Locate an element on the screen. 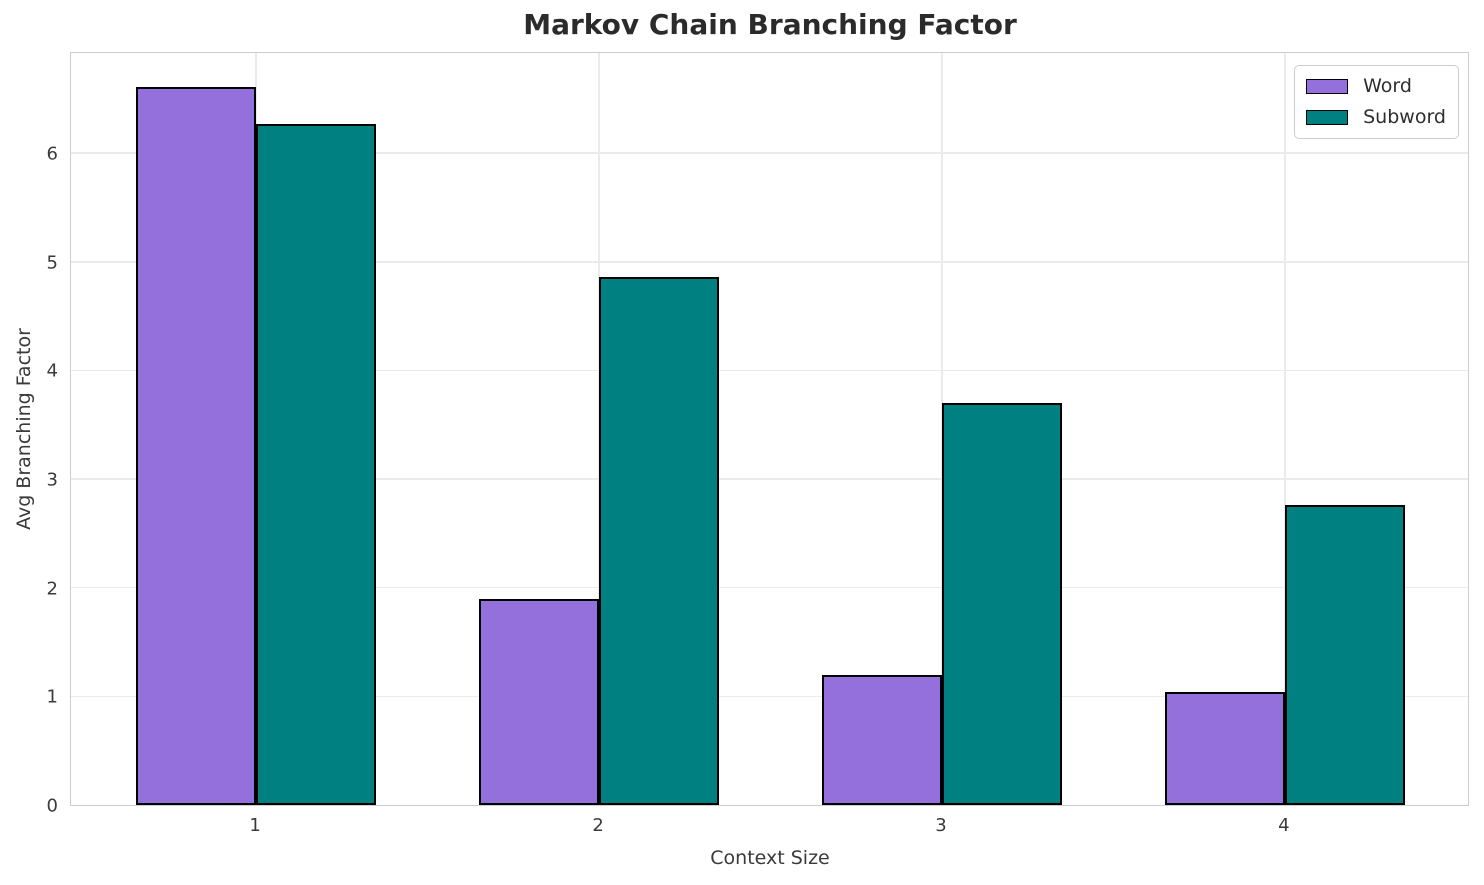 This screenshot has width=1484, height=885. xtick-label-3: 3 is located at coordinates (941, 825).